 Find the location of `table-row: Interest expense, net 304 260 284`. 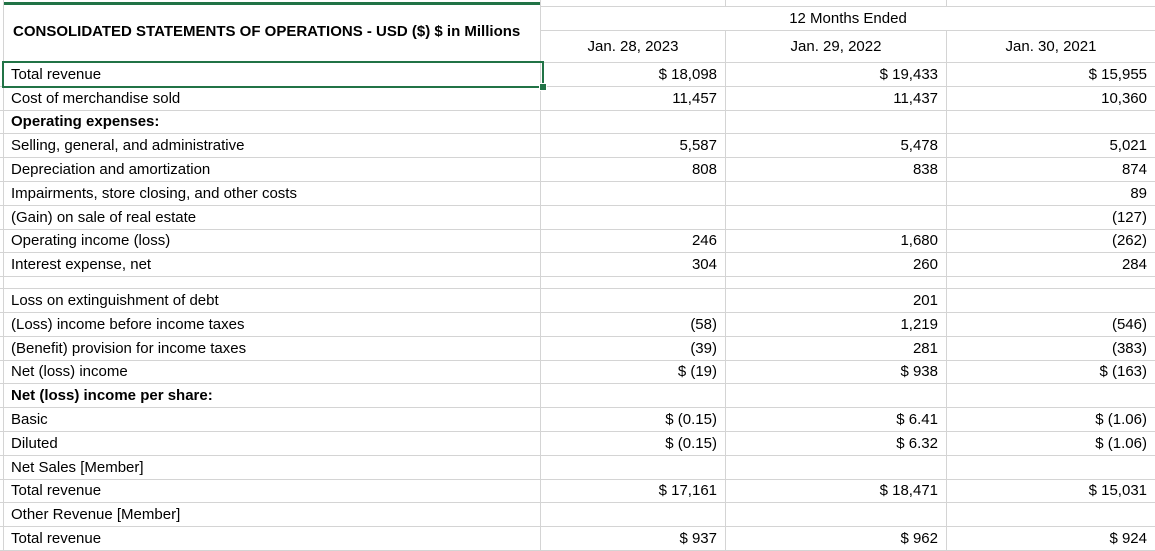

table-row: Interest expense, net 304 260 284 is located at coordinates (577, 265).